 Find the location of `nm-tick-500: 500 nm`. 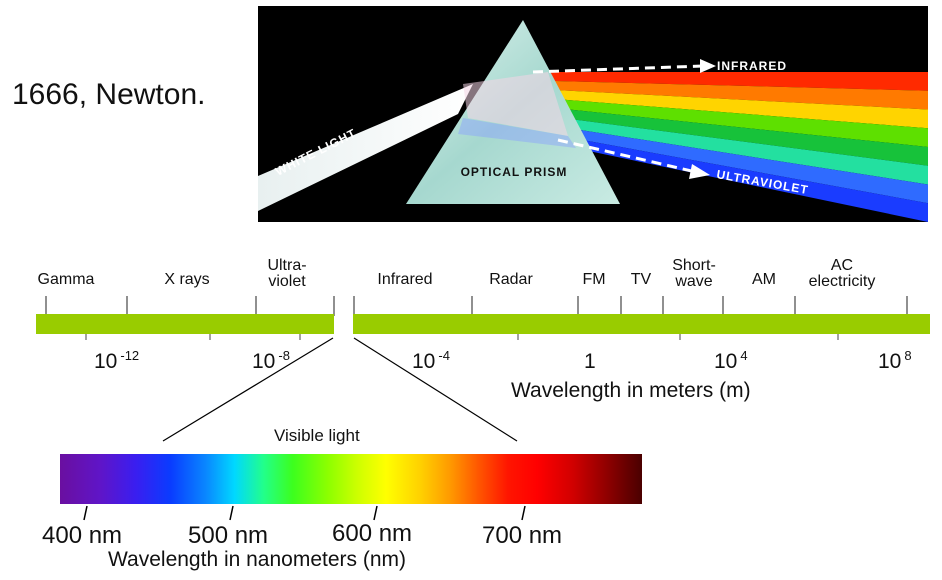

nm-tick-500: 500 nm is located at coordinates (228, 535).